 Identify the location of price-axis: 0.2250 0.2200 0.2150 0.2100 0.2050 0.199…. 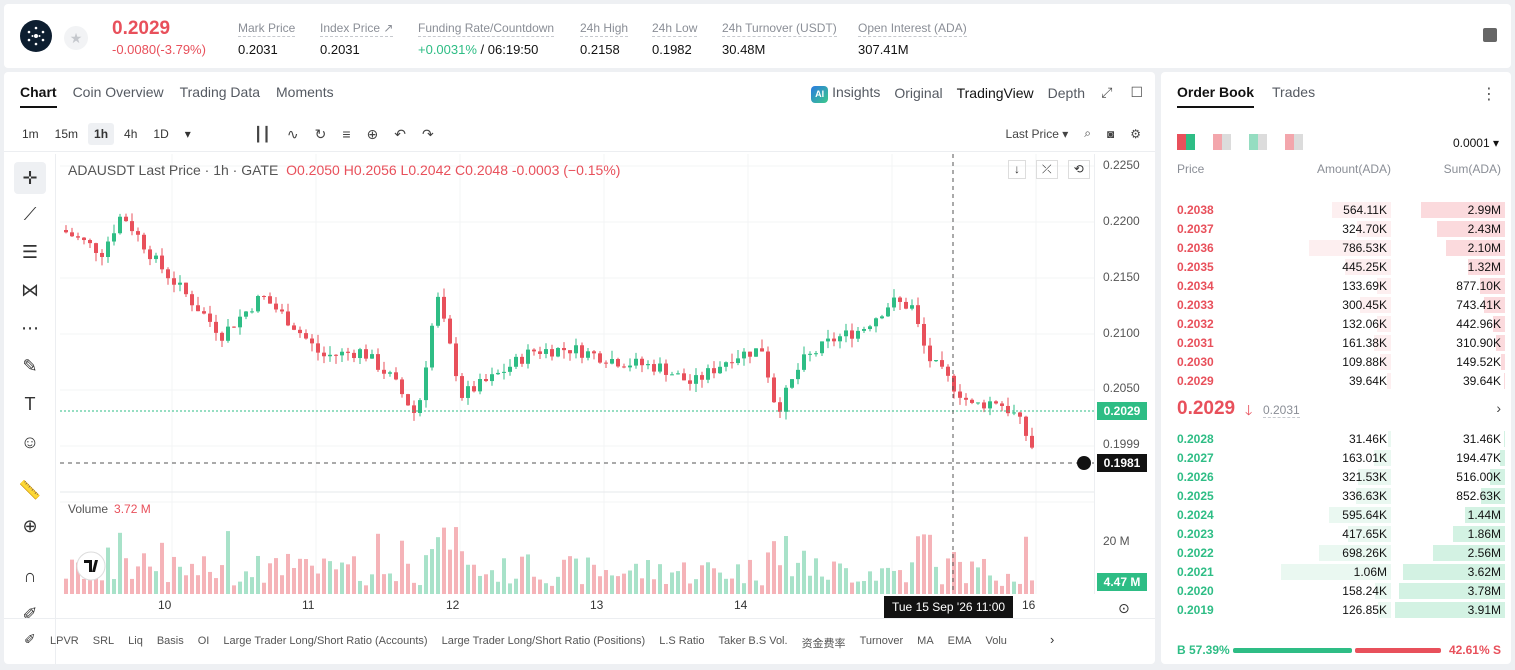
(1124, 374).